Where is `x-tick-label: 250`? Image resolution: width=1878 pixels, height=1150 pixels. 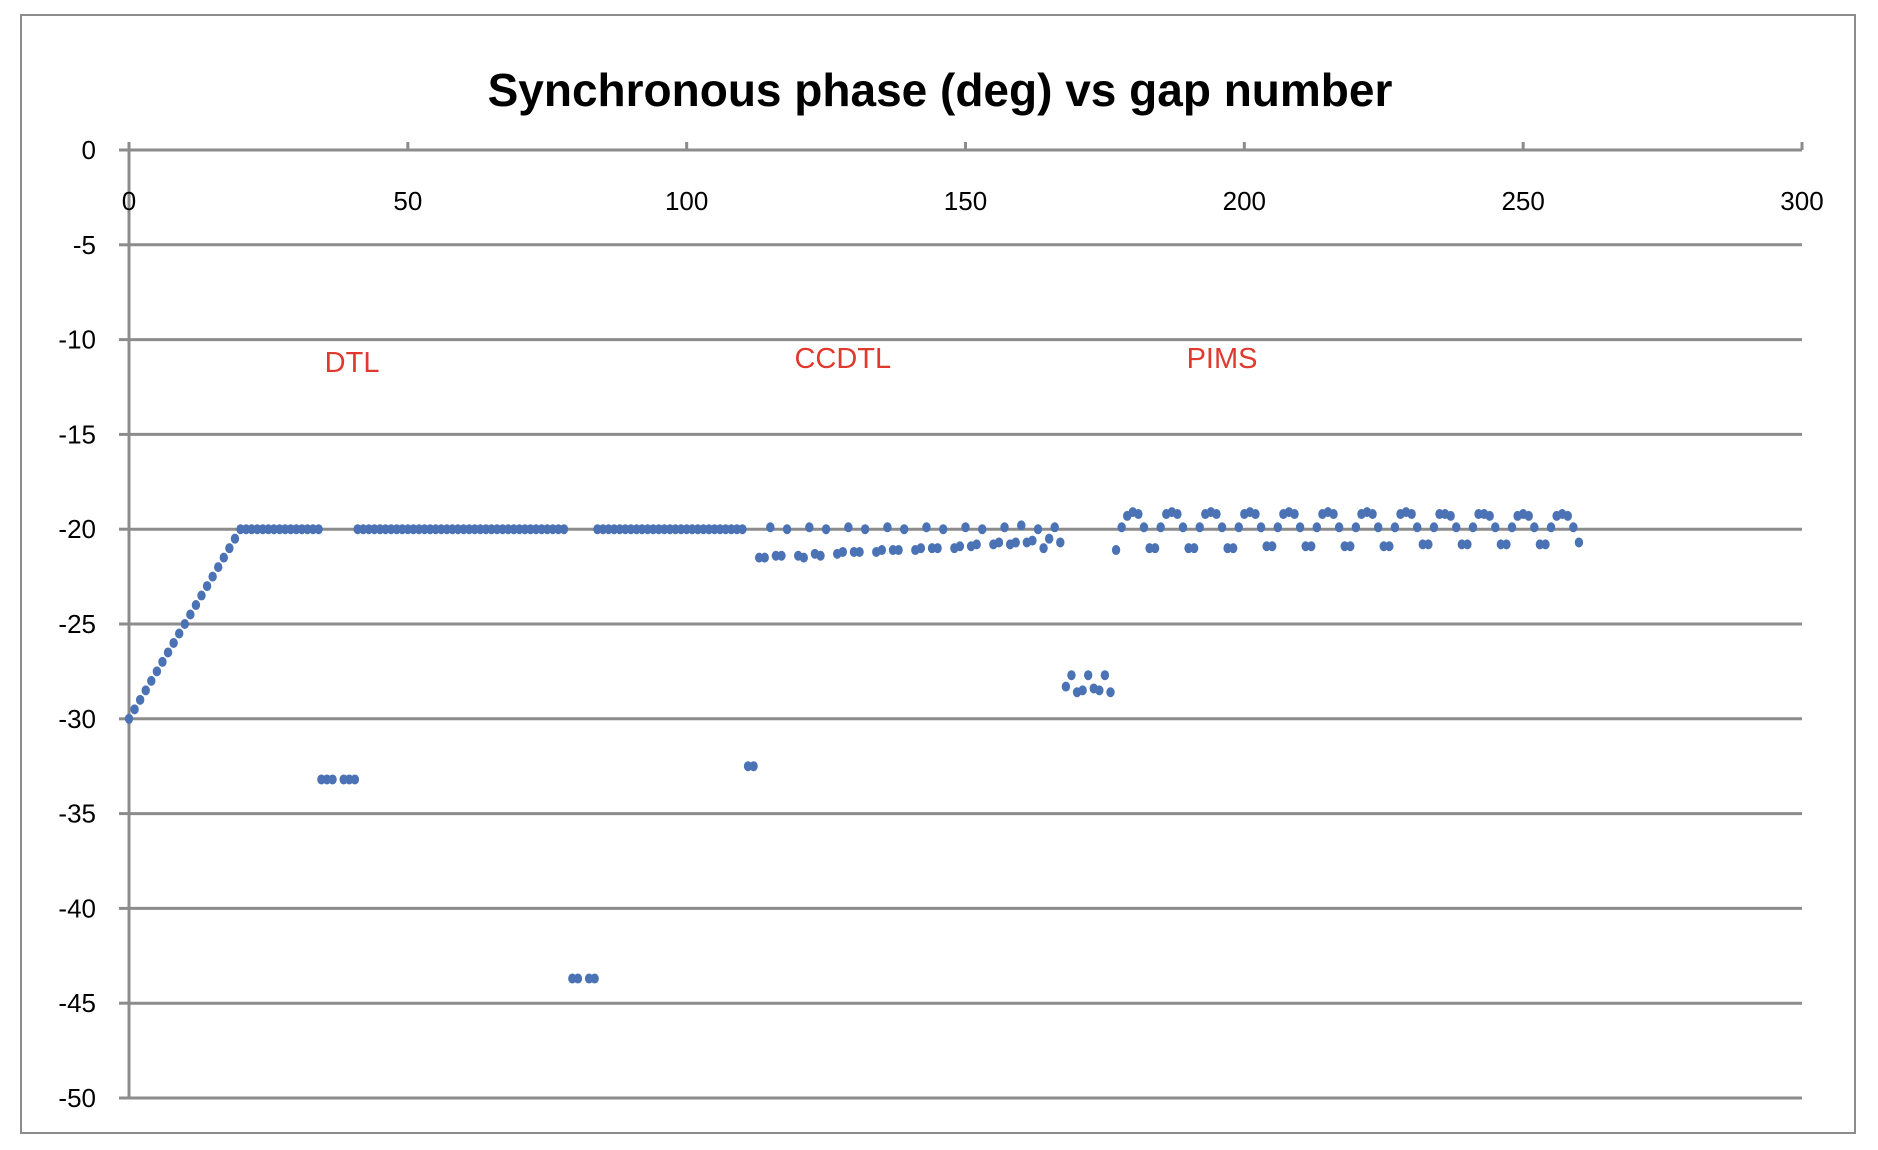
x-tick-label: 250 is located at coordinates (1522, 201).